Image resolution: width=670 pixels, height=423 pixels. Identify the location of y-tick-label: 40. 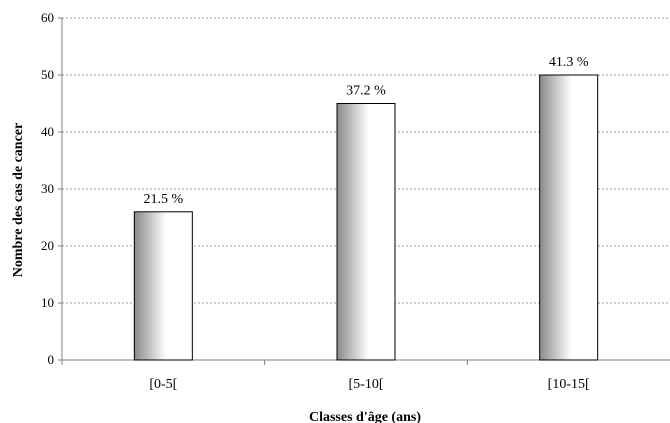
(47, 131).